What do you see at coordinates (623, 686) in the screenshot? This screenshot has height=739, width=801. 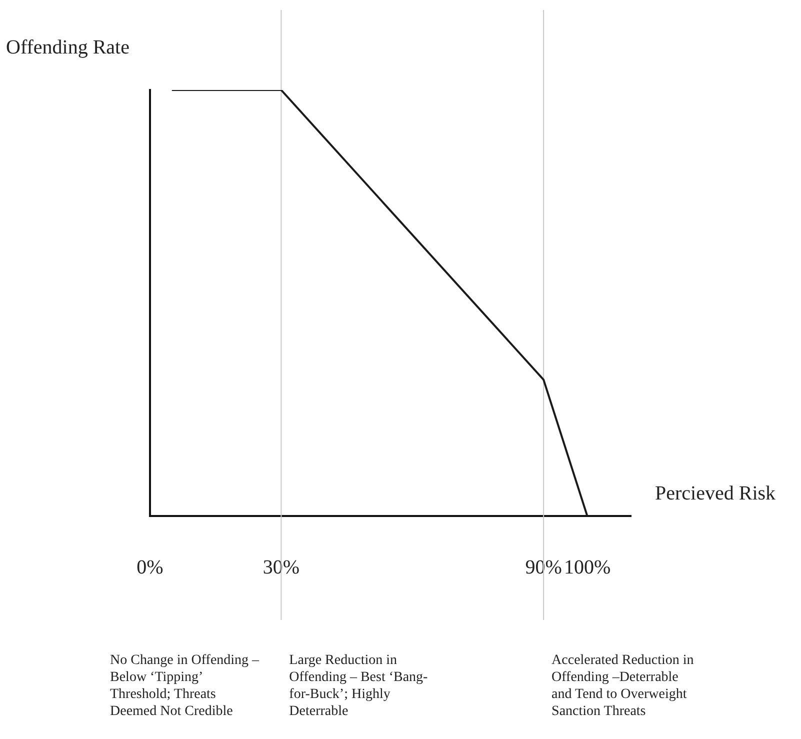 I see `text: Accelerated Reduction in Offending –Deterrable and Tend to Overweight Sanction Threats` at bounding box center [623, 686].